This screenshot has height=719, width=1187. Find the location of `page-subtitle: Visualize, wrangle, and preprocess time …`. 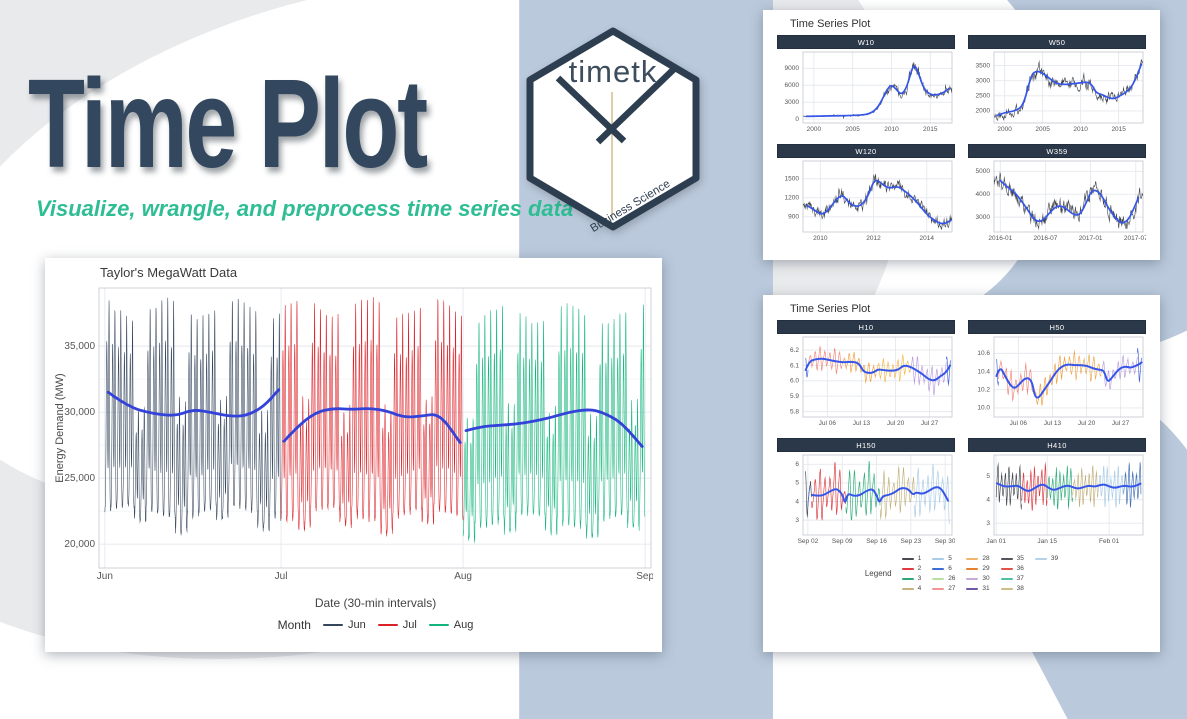

page-subtitle: Visualize, wrangle, and preprocess time … is located at coordinates (305, 209).